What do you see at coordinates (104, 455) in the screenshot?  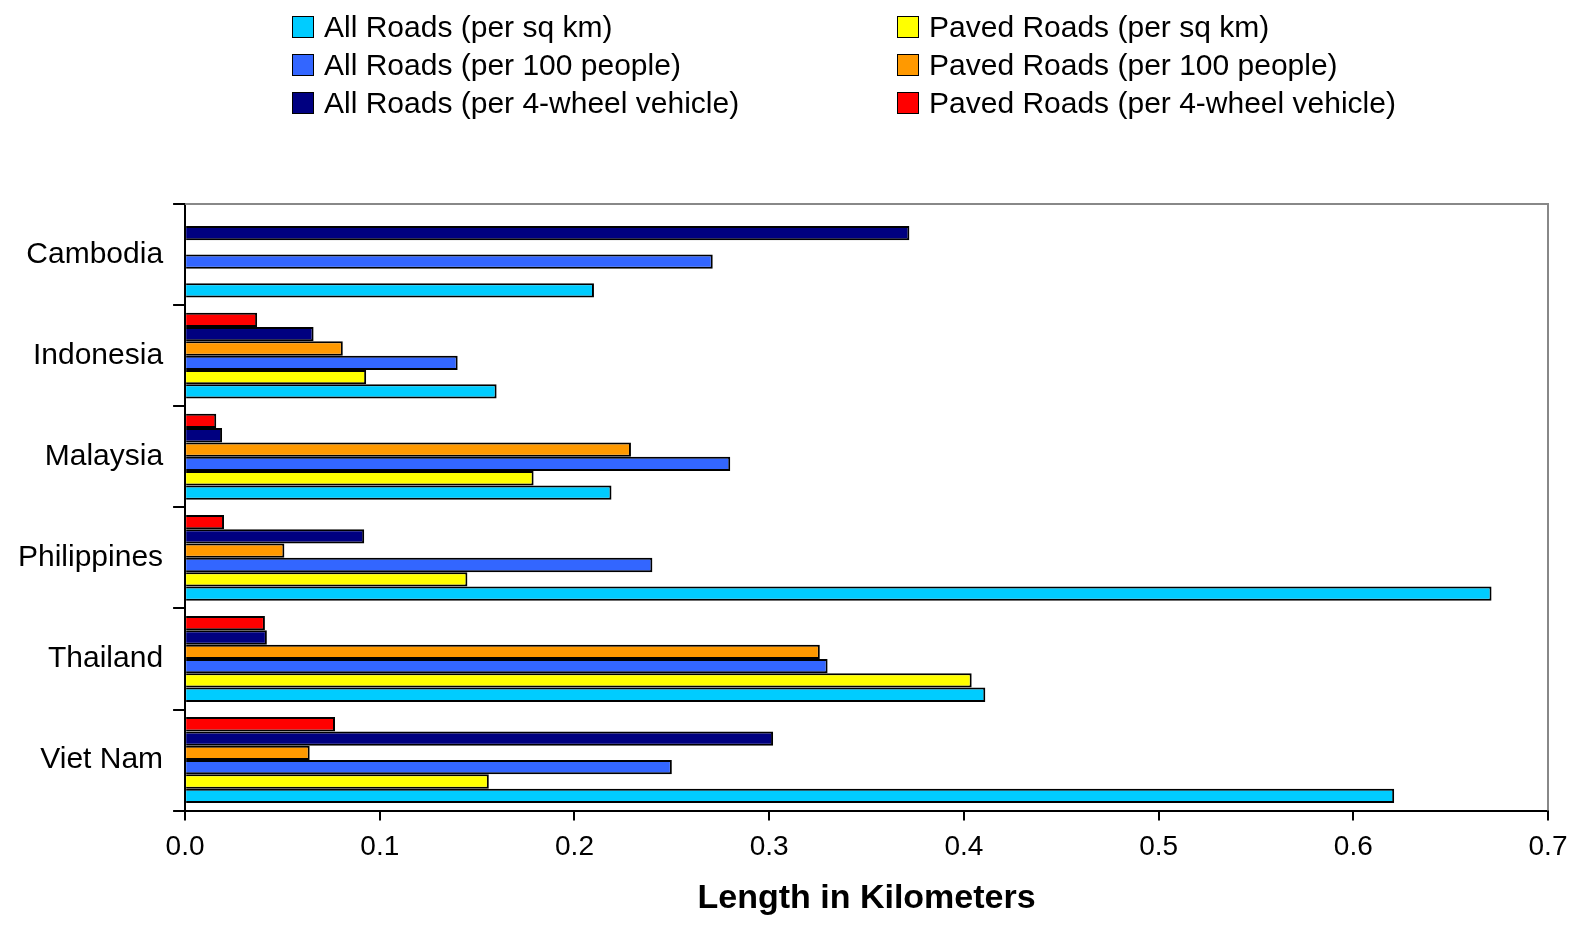 I see `y-tick-label: Malaysia` at bounding box center [104, 455].